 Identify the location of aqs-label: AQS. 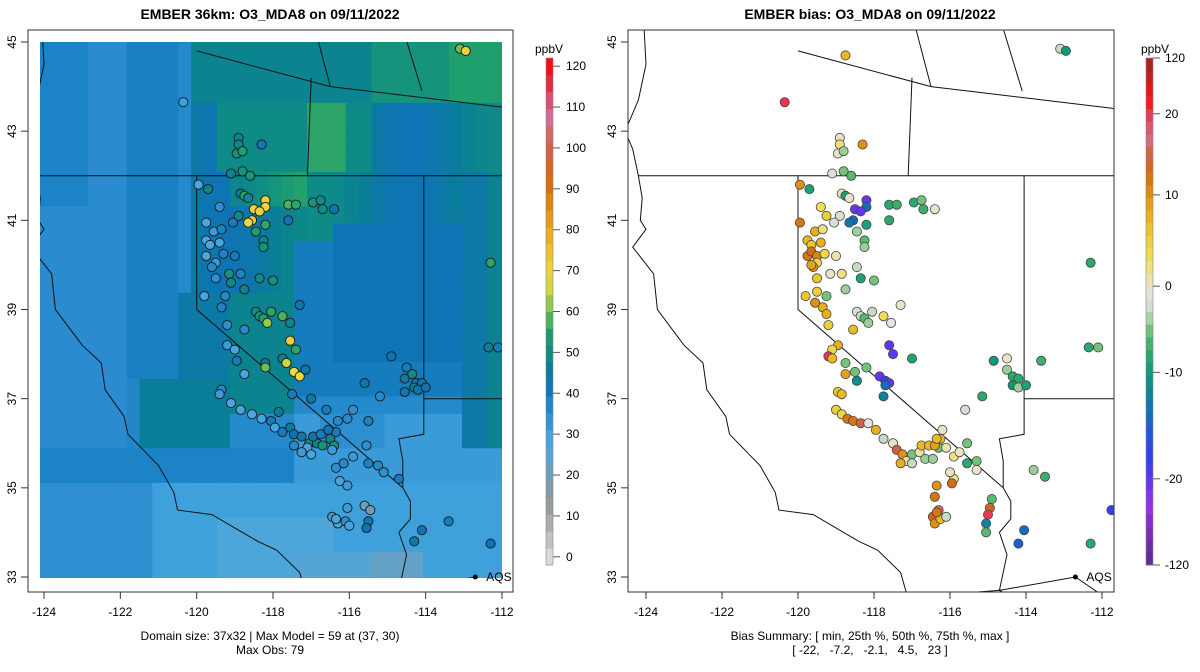
(1098, 577).